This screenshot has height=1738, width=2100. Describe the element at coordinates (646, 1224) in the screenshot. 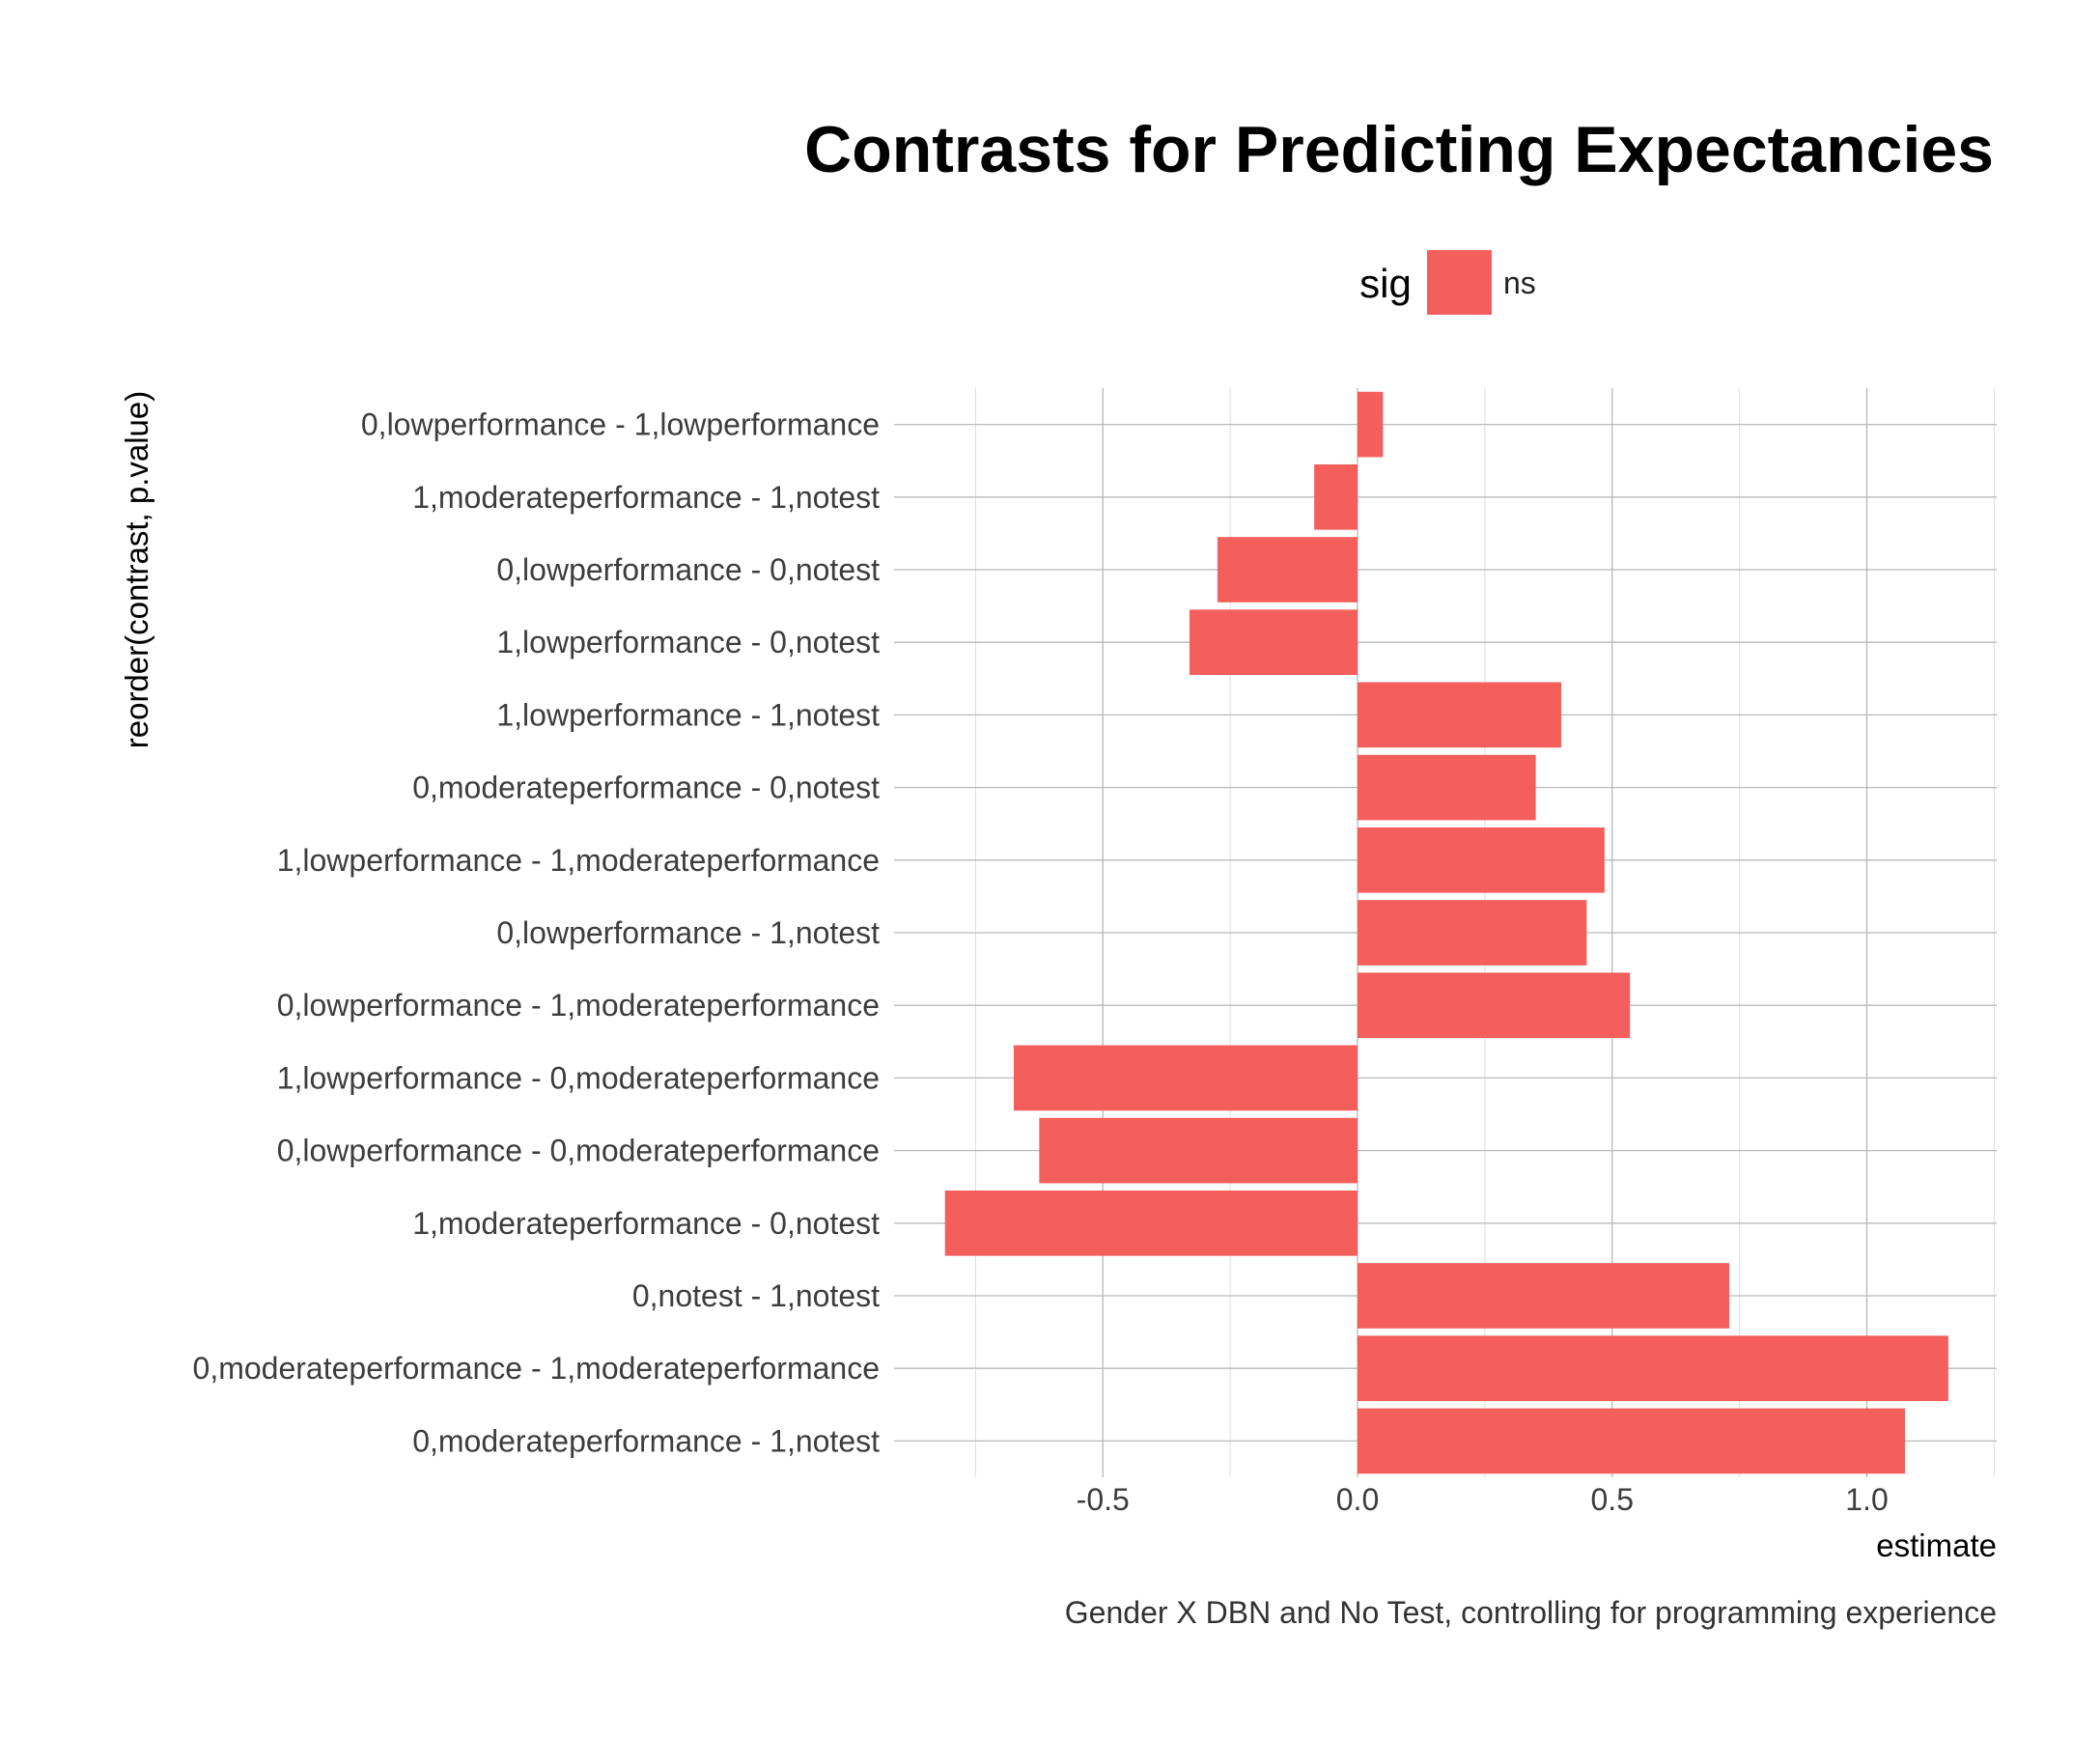

I see `y-tick-label: 1,moderateperformance - 0,notest` at that location.